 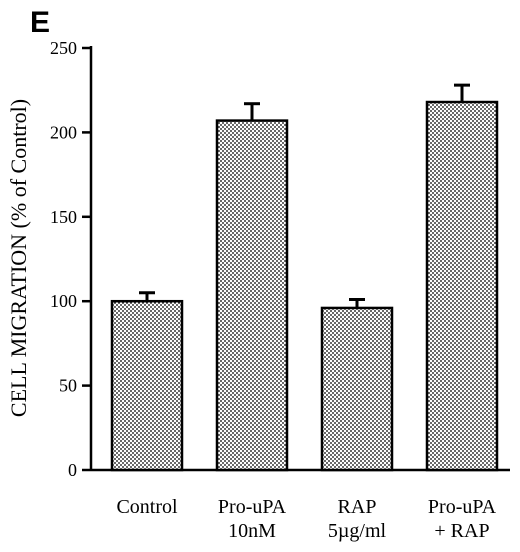 What do you see at coordinates (63, 48) in the screenshot?
I see `y-tick-label: 250` at bounding box center [63, 48].